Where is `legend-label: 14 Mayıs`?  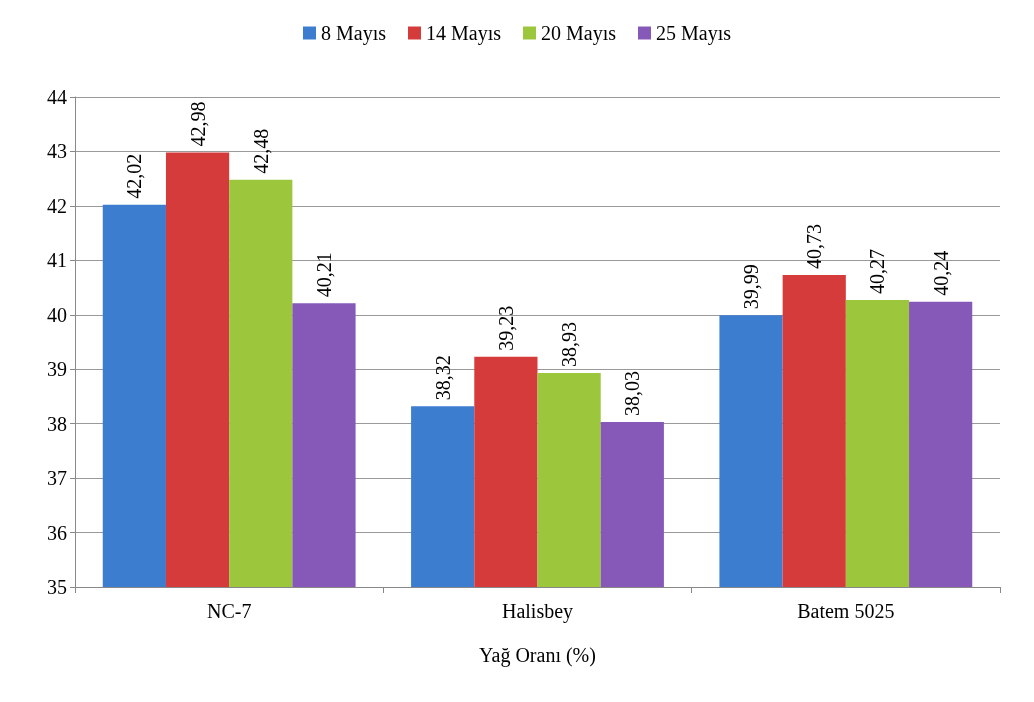
legend-label: 14 Mayıs is located at coordinates (464, 33).